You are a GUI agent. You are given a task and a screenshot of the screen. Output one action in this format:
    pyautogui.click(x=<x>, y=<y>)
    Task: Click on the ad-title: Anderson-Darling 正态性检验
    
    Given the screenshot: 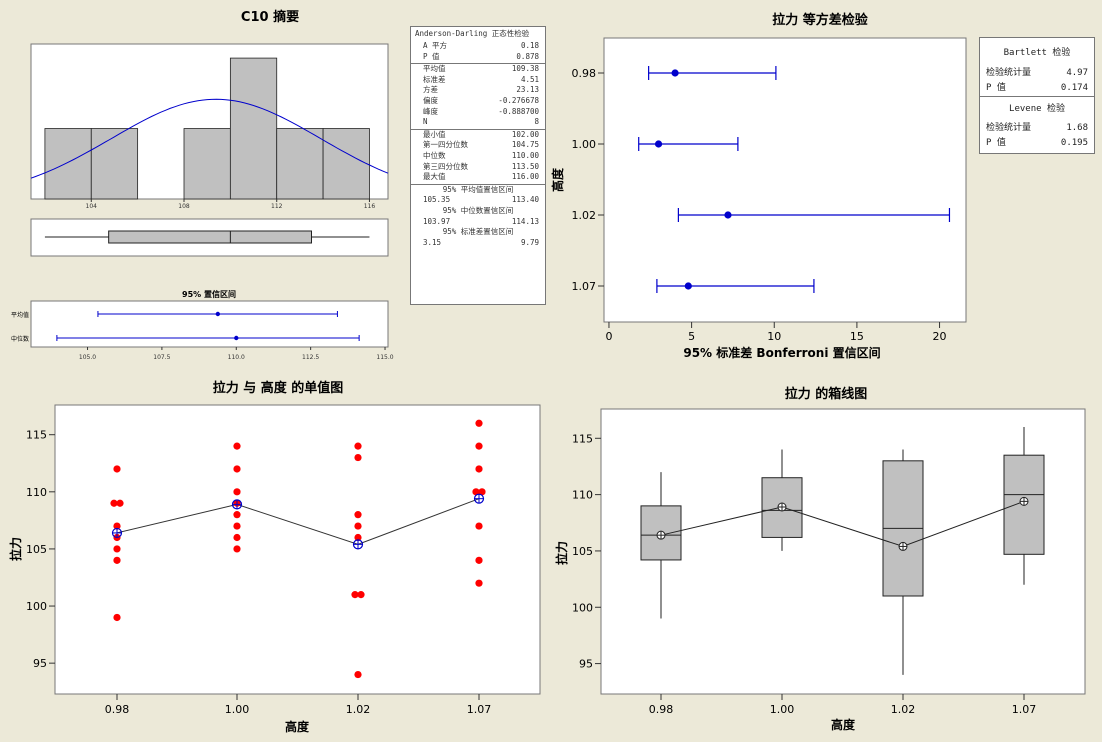 What is the action you would take?
    pyautogui.click(x=478, y=34)
    